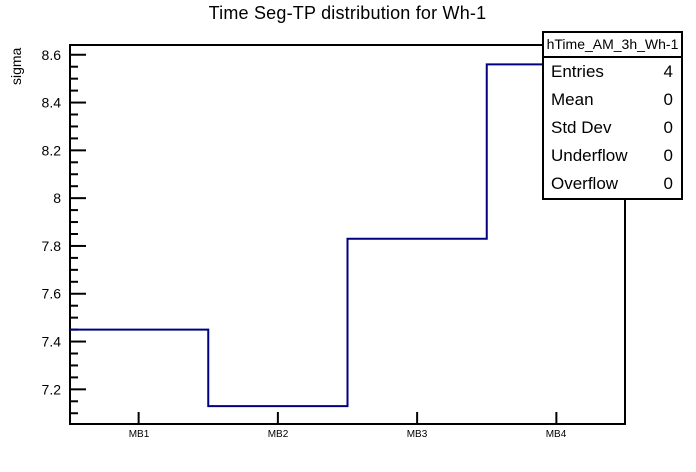 The height and width of the screenshot is (472, 696). I want to click on stats-value-overflow: 0, so click(668, 183).